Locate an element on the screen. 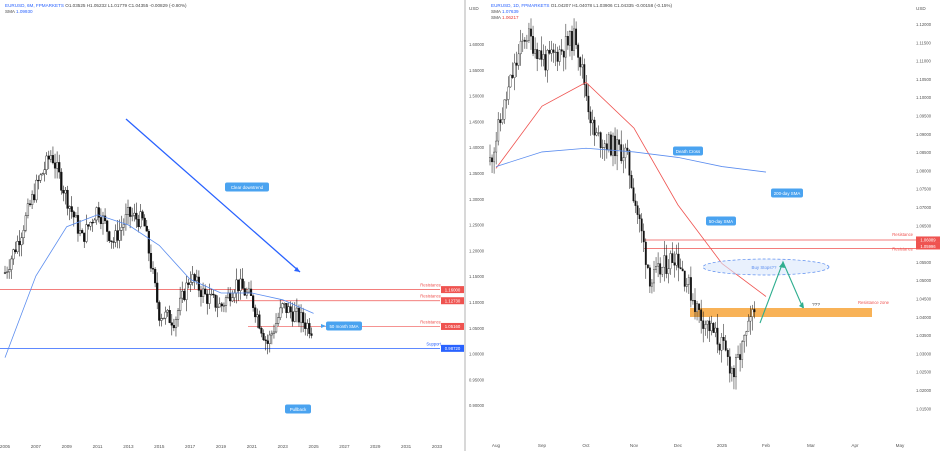 This screenshot has height=451, width=940. left-sma-label: SMA is located at coordinates (10, 11).